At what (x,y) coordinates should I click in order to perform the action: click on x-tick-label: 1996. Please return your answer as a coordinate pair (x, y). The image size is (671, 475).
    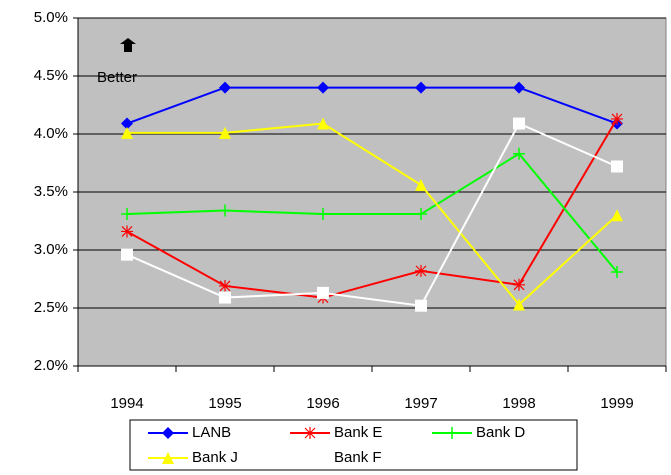
    Looking at the image, I should click on (322, 403).